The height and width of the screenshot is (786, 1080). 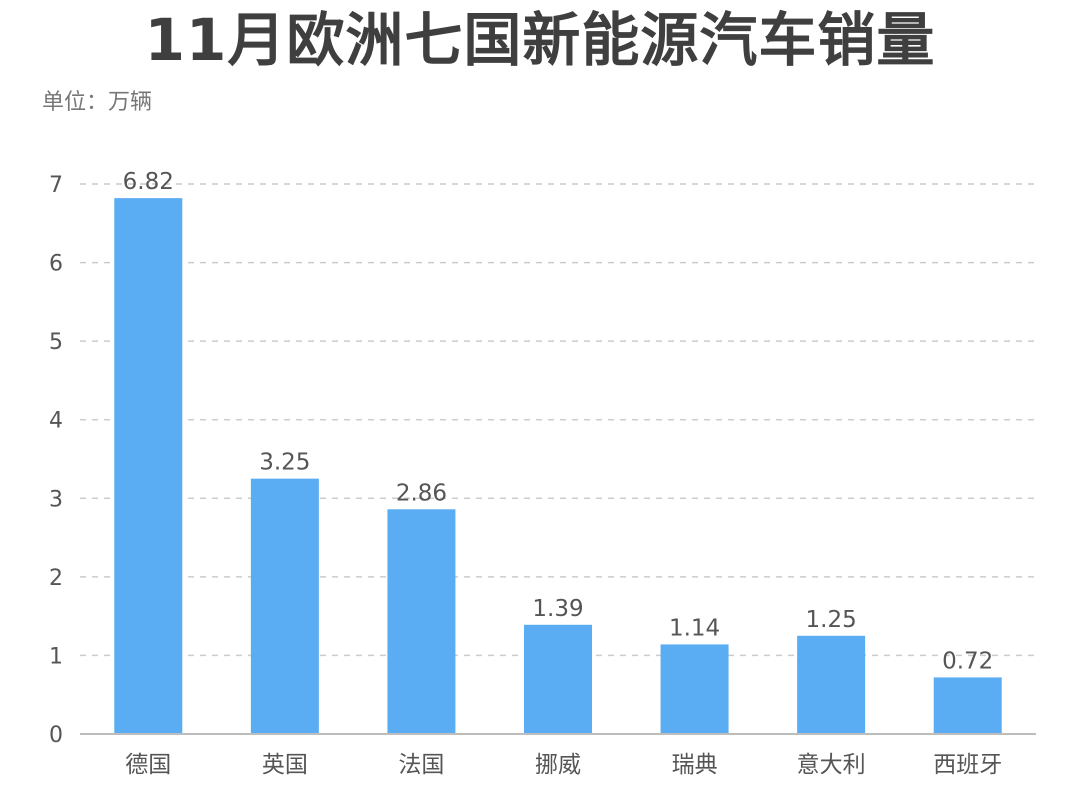 What do you see at coordinates (56, 421) in the screenshot?
I see `y-tick-label: 4` at bounding box center [56, 421].